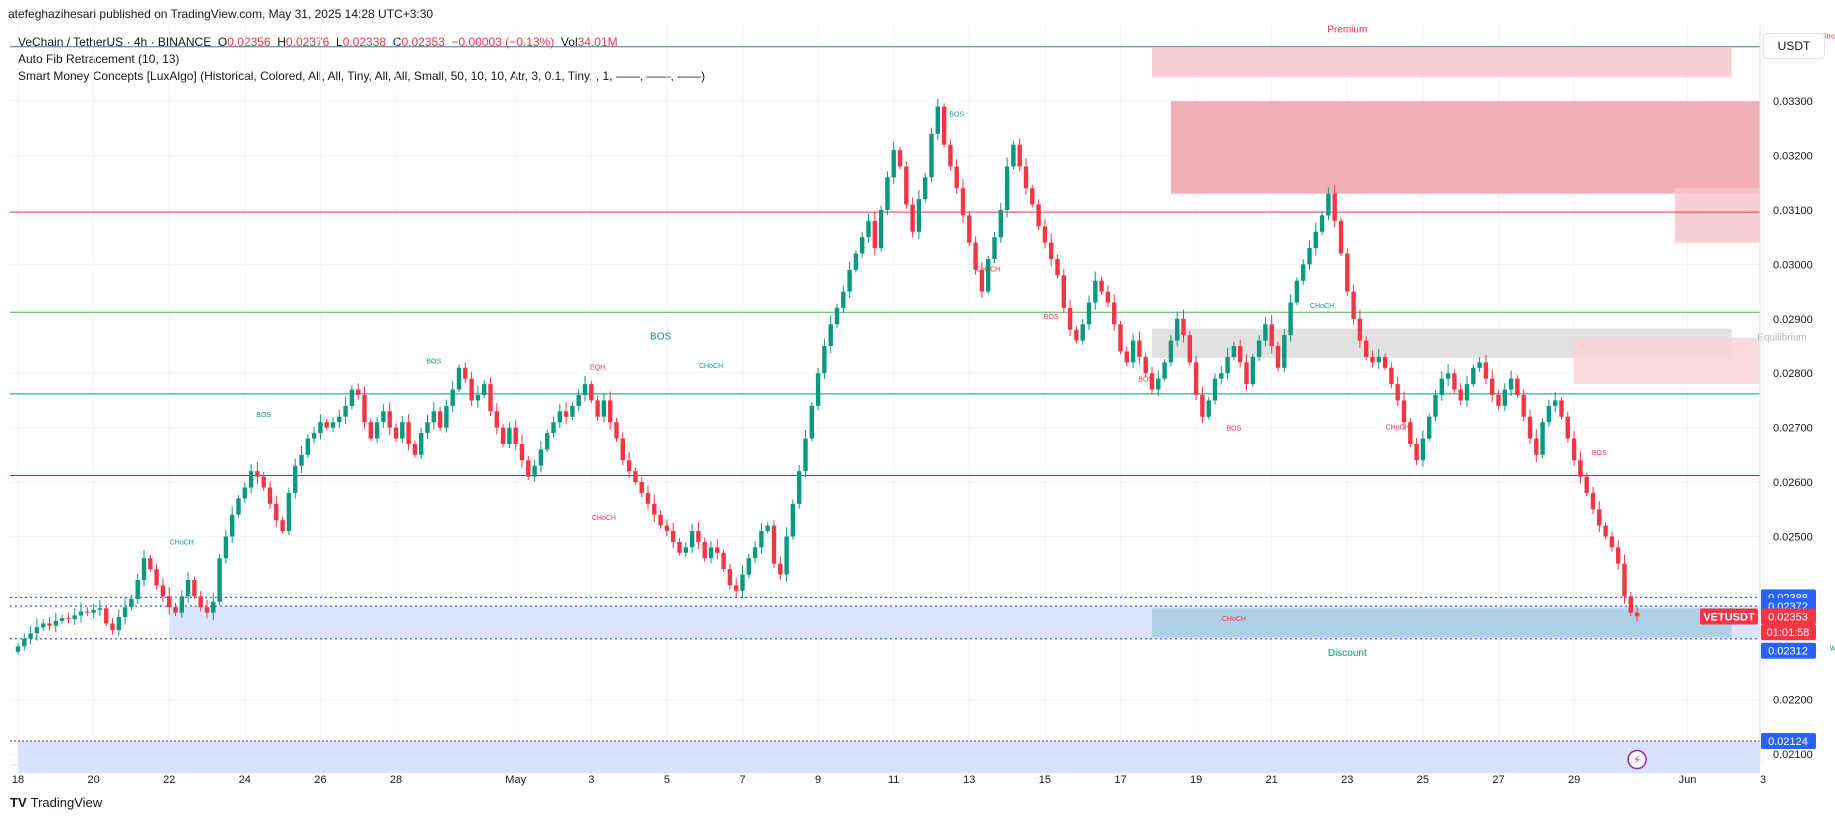 This screenshot has width=1835, height=822. Describe the element at coordinates (1828, 37) in the screenshot. I see `smc-label: Strong` at that location.